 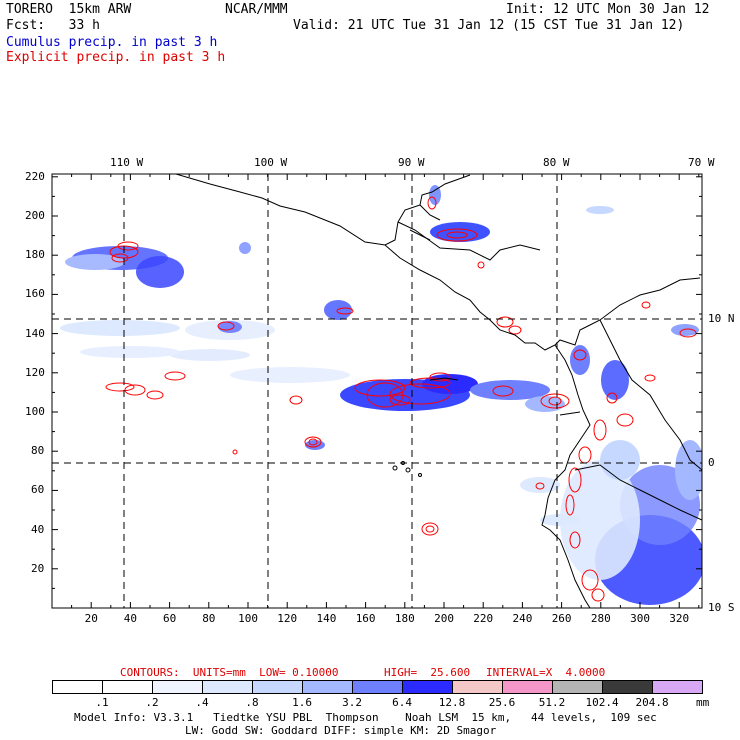 I want to click on model-title: TORERO 15km ARW, so click(x=69, y=9).